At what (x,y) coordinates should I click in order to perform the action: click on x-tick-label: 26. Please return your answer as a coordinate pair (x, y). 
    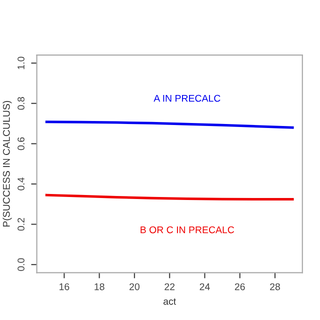
    Looking at the image, I should click on (239, 286).